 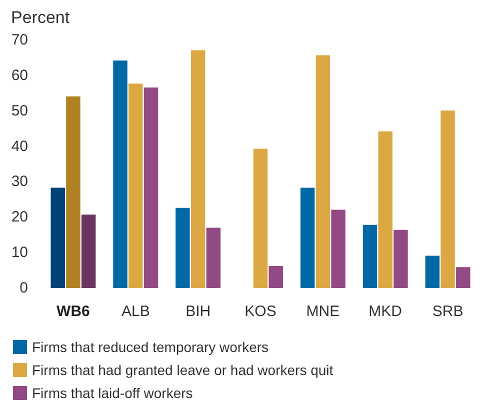 I want to click on x-tick-label: WB6, so click(x=73, y=311).